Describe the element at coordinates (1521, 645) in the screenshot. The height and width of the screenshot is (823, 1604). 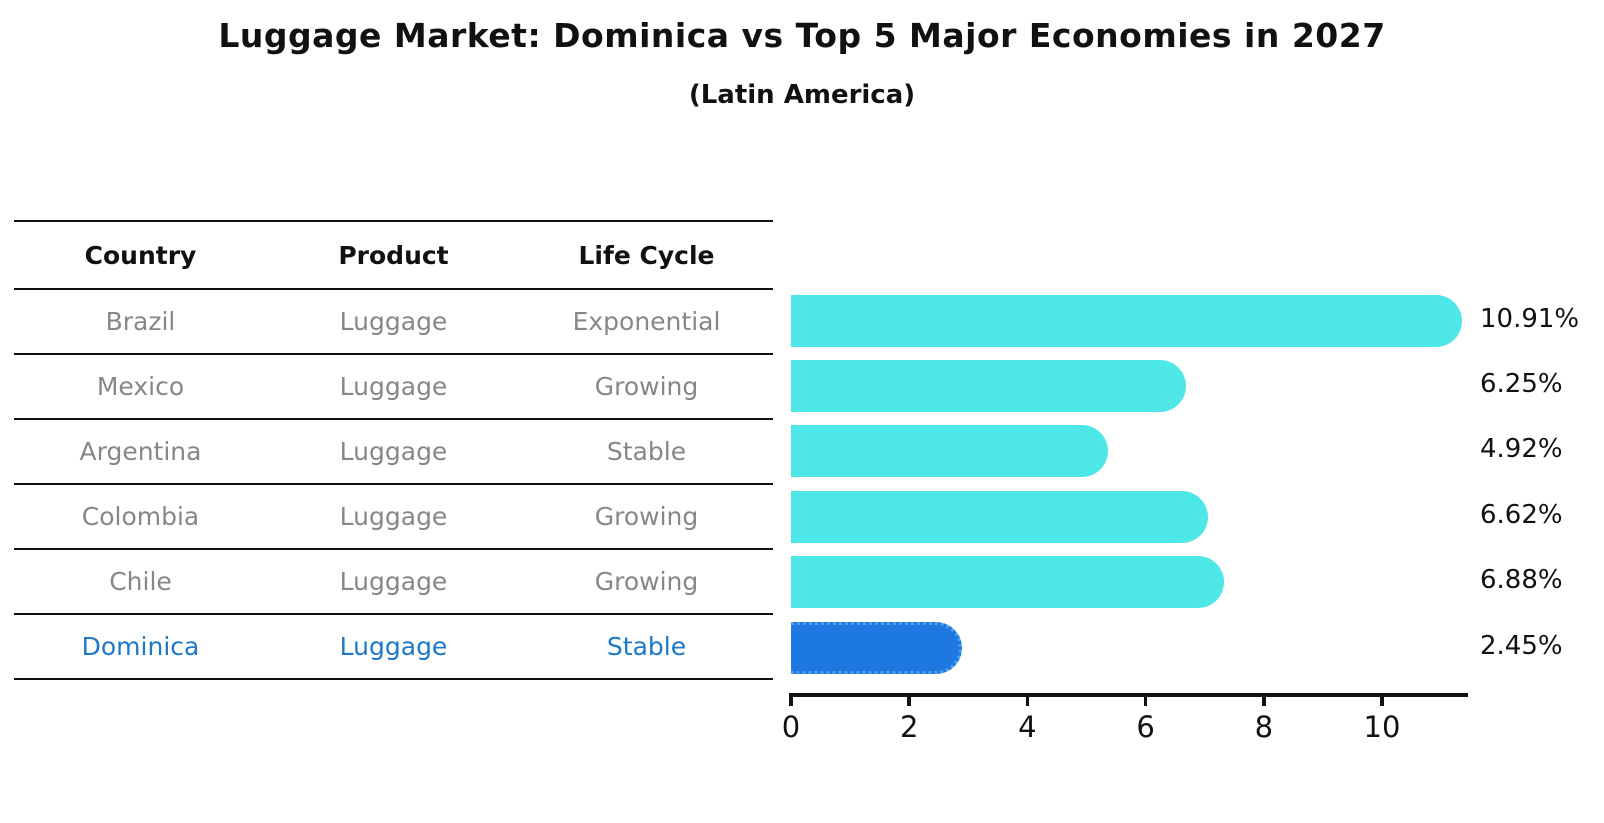
I see `bar-value-label: 2.45%` at that location.